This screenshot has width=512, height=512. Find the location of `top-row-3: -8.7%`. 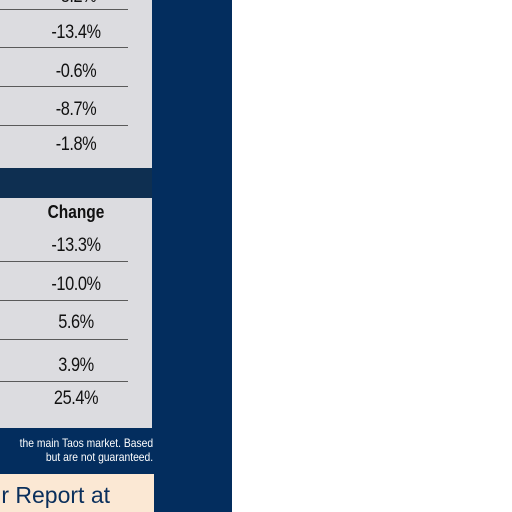

top-row-3: -8.7% is located at coordinates (76, 109).